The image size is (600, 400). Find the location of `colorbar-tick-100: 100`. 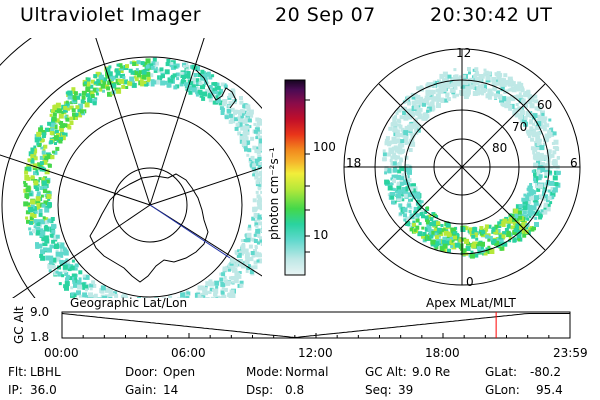

colorbar-tick-100: 100 is located at coordinates (324, 147).